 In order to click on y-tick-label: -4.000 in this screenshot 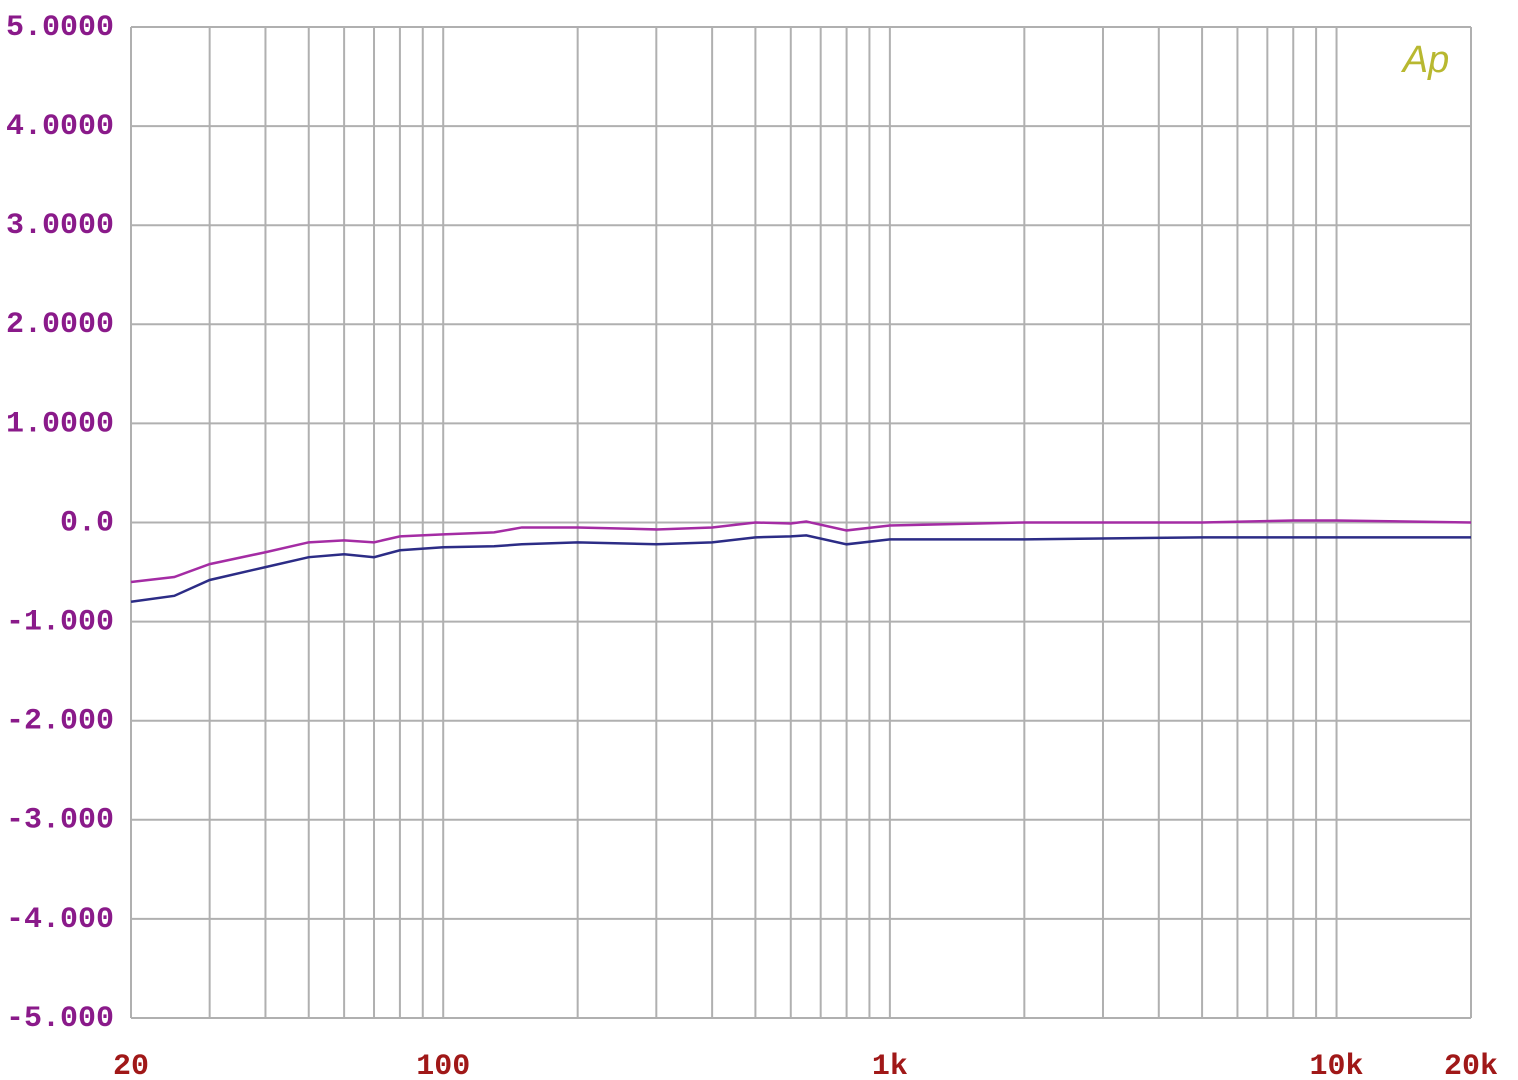, I will do `click(60, 920)`.